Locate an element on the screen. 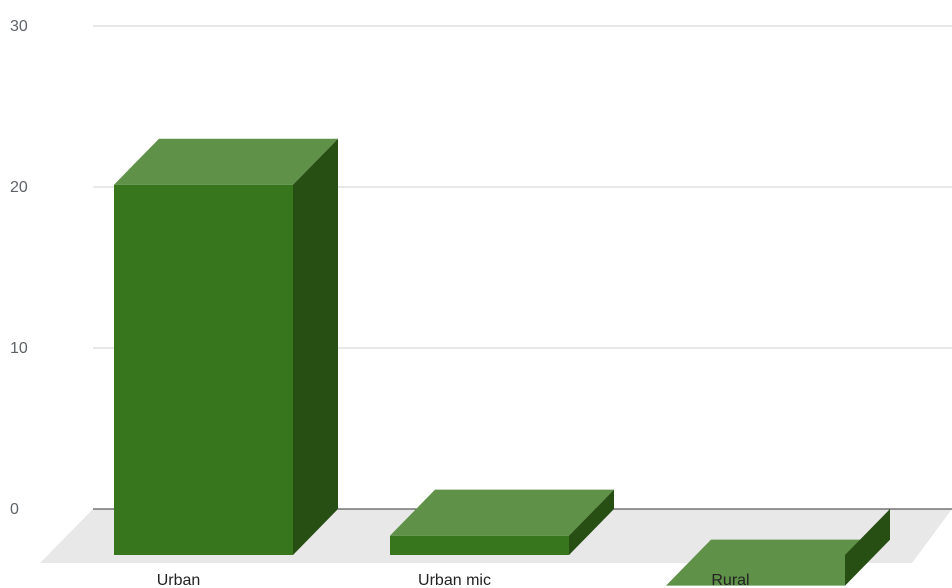  category-label: Urban mic is located at coordinates (454, 580).